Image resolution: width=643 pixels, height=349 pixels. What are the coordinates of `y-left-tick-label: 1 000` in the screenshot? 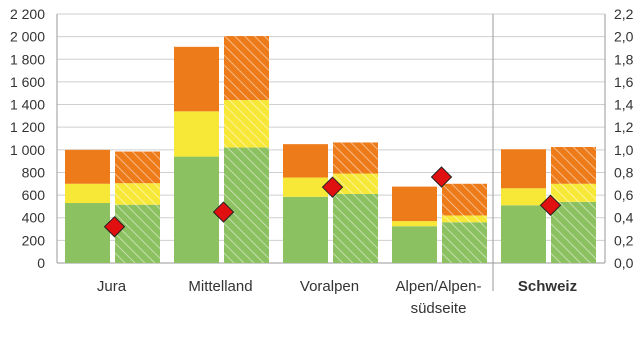 It's located at (27, 150).